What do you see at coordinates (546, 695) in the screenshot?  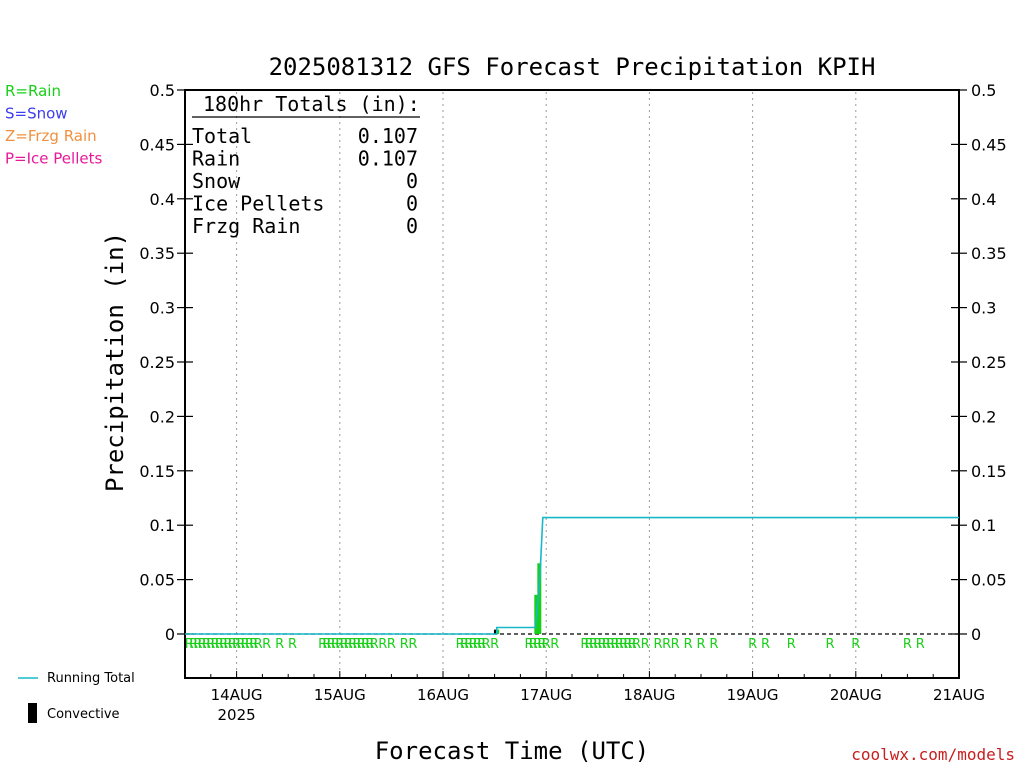 I see `x-tick-label: 17AUG` at bounding box center [546, 695].